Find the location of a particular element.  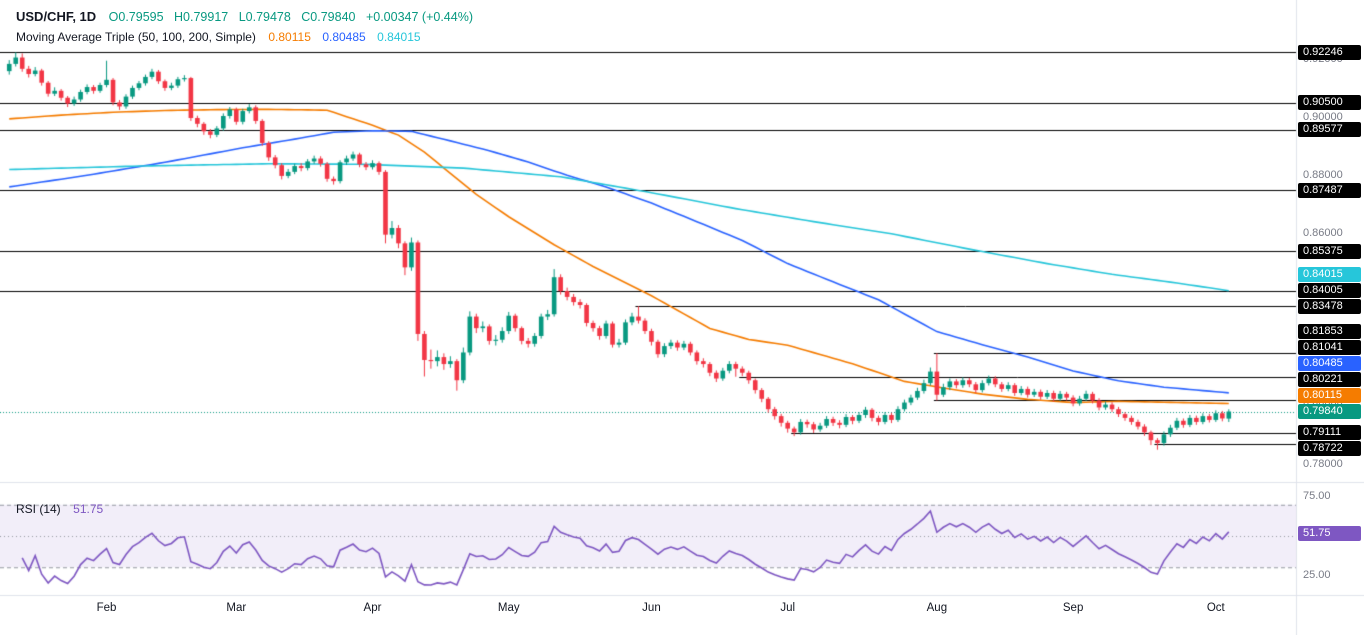

price-level-badge: 0.92246 is located at coordinates (1329, 52).